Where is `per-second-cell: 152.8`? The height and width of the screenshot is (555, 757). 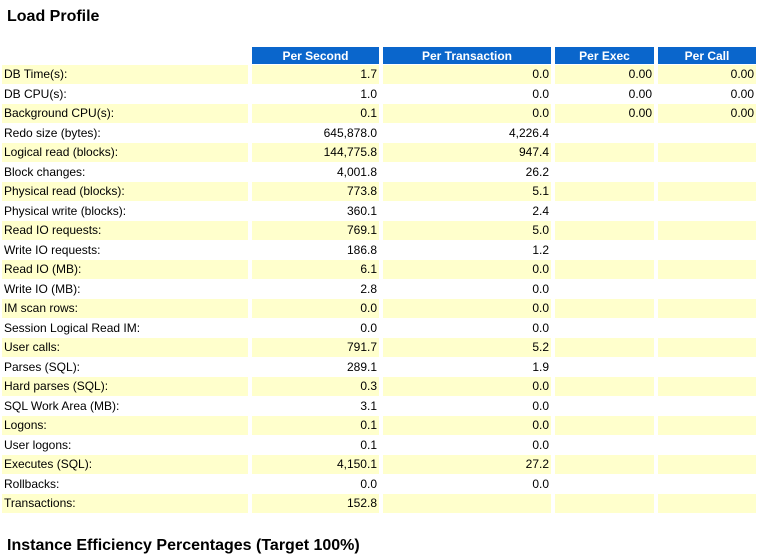
per-second-cell: 152.8 is located at coordinates (315, 503).